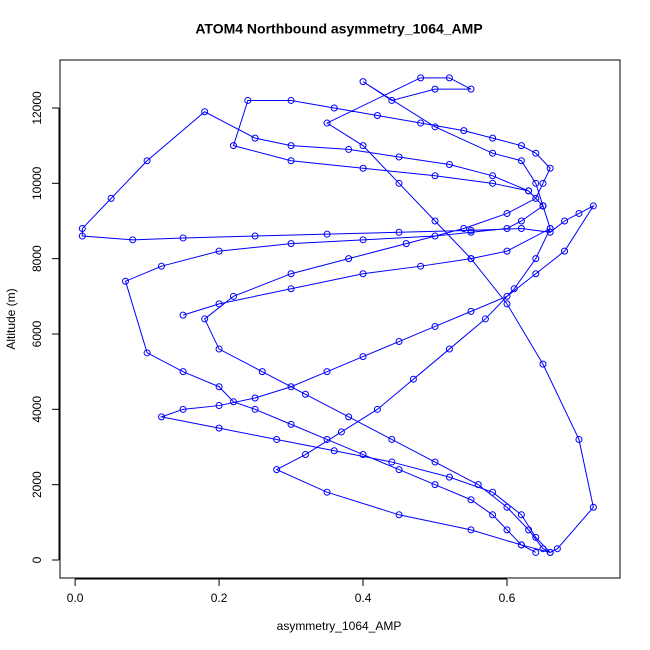 Image resolution: width=650 pixels, height=650 pixels. Describe the element at coordinates (11, 318) in the screenshot. I see `y-axis-label: Altitude (m)` at that location.